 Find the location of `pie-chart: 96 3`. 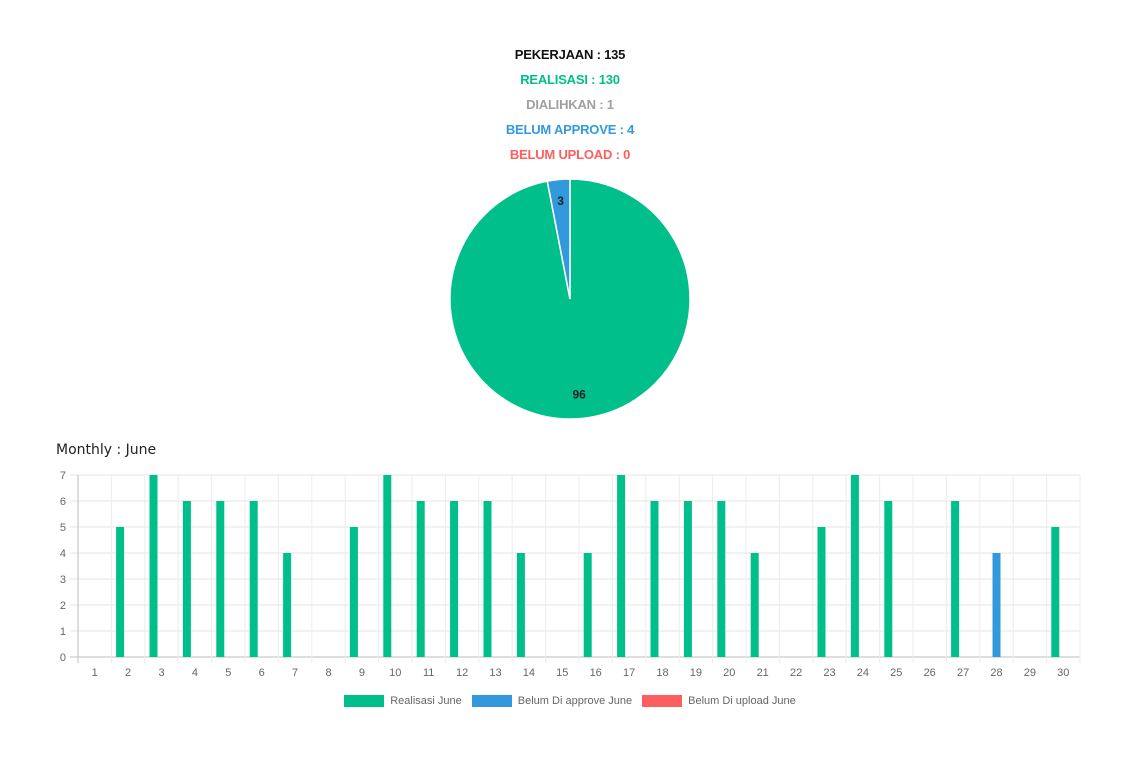

pie-chart: 96 3 is located at coordinates (570, 299).